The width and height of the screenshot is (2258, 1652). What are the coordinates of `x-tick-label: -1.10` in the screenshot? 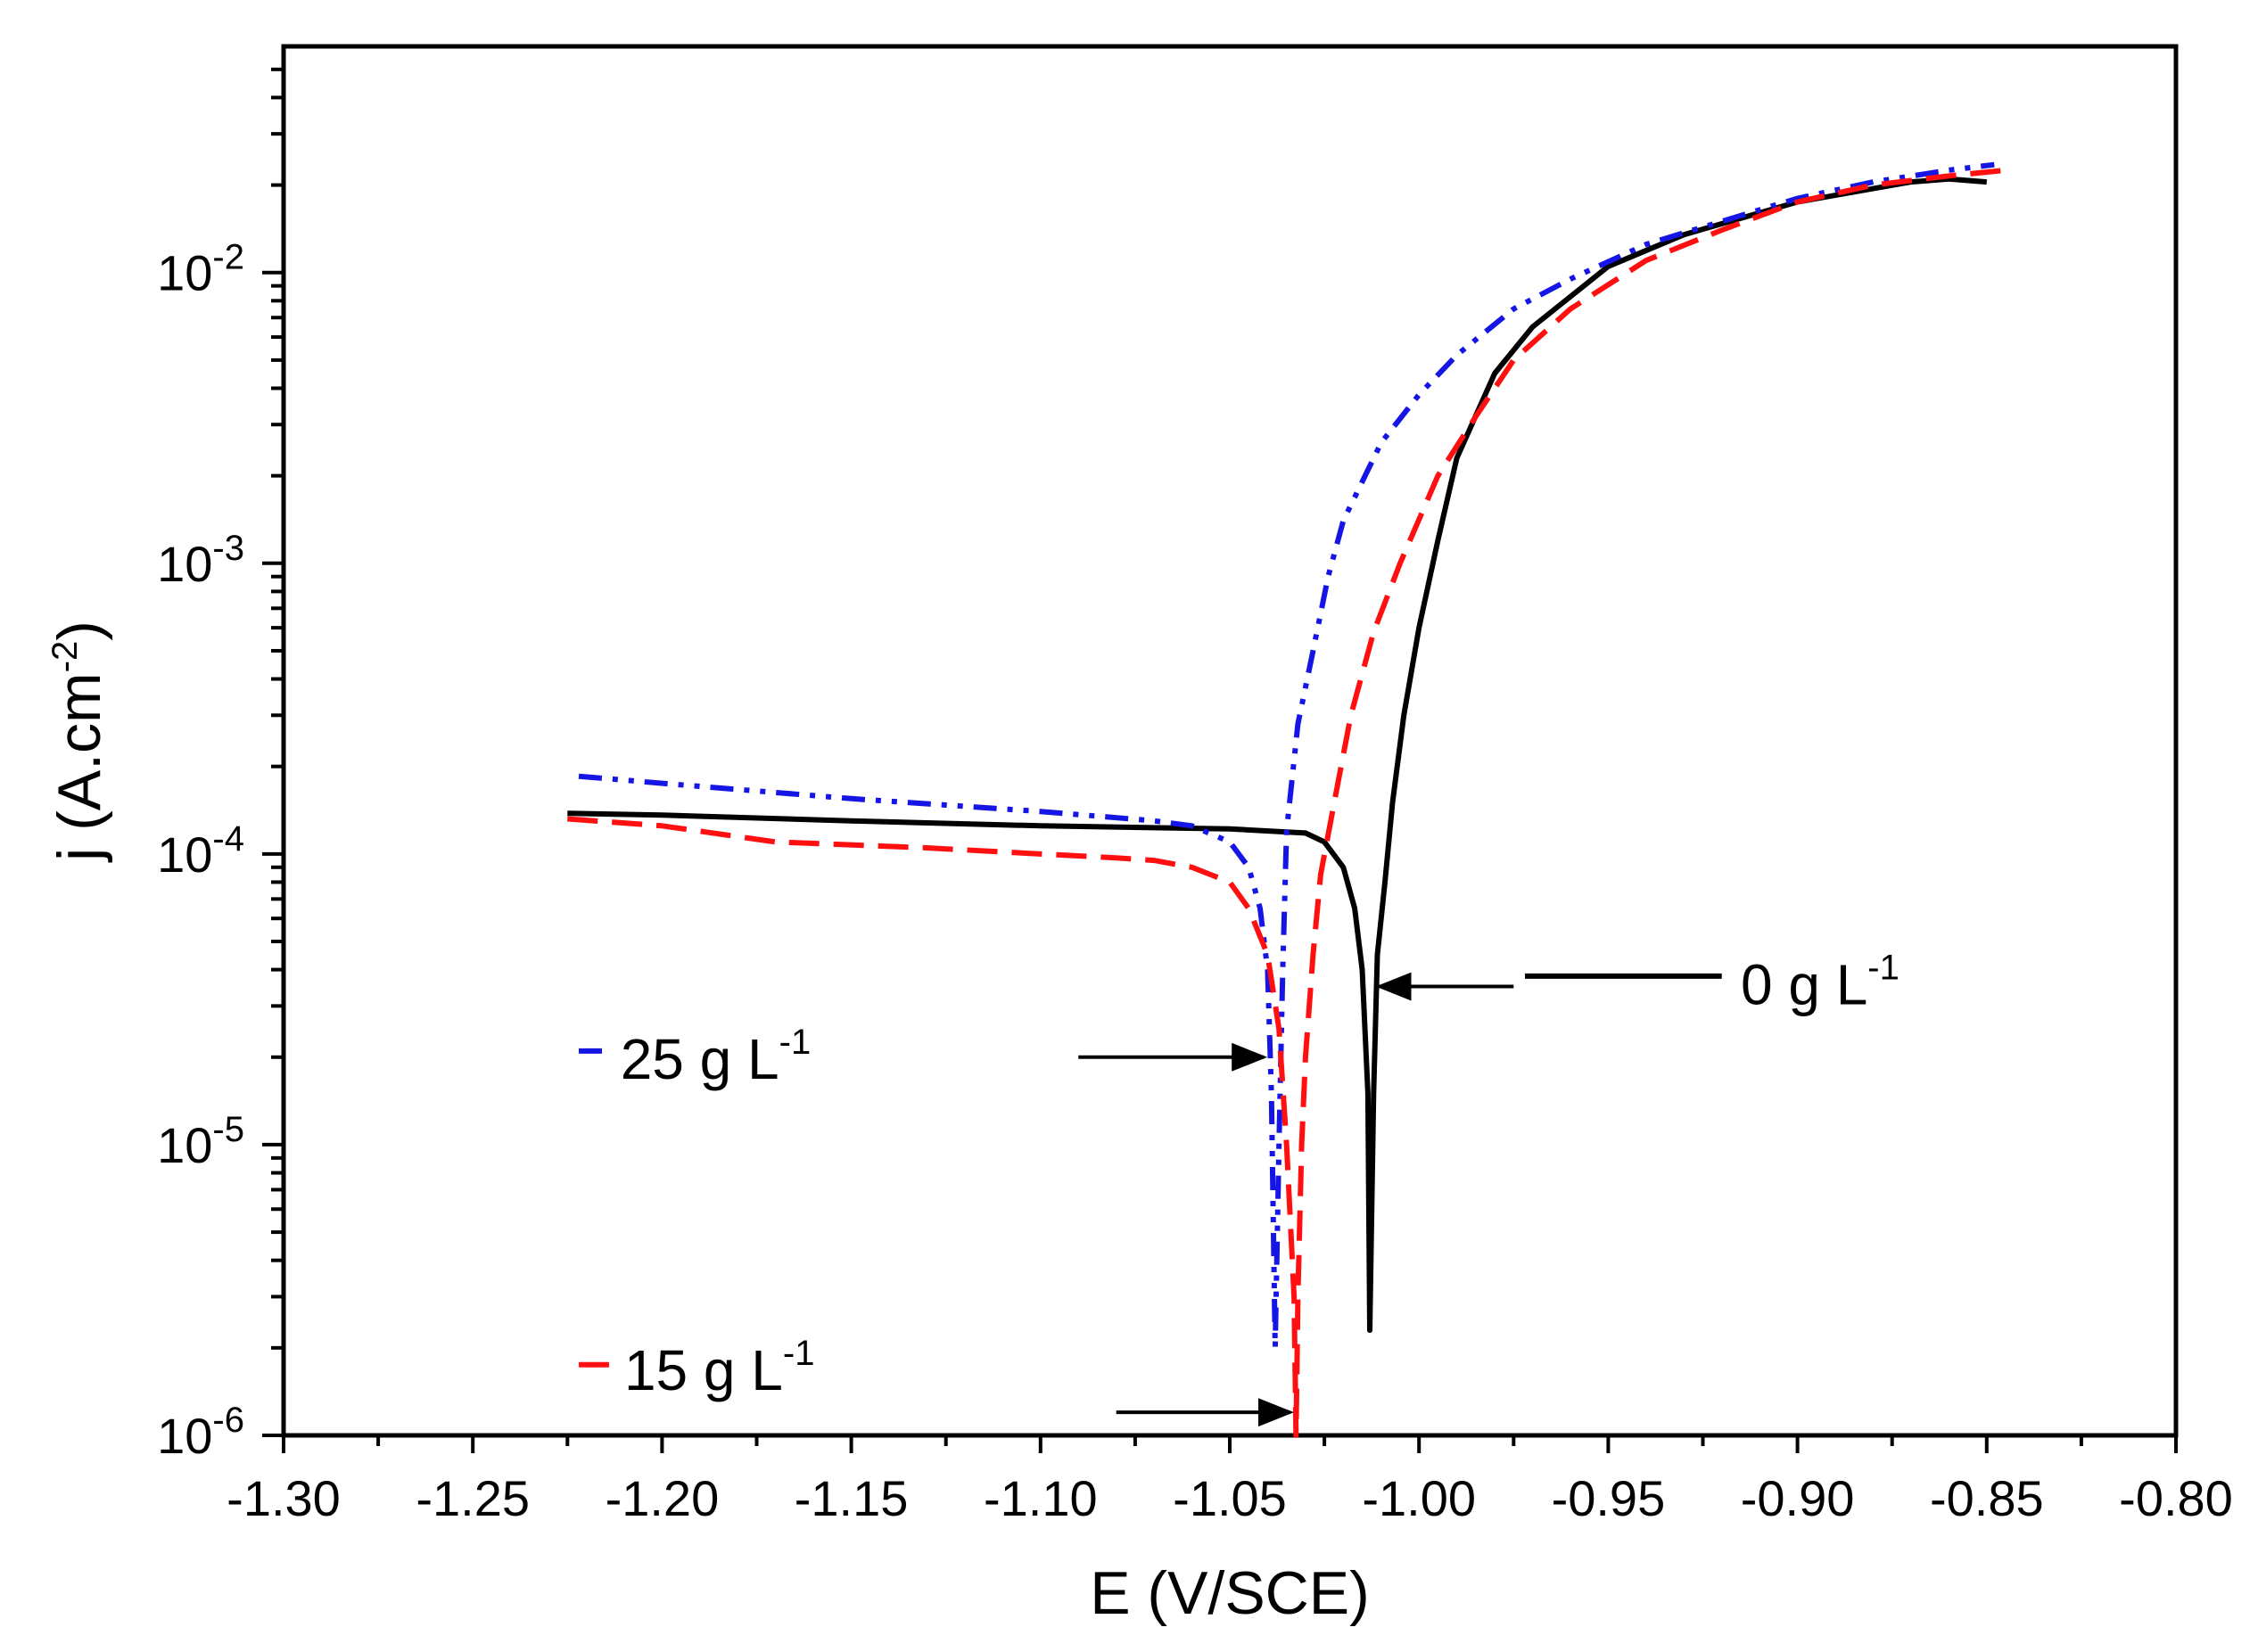 It's located at (1041, 1498).